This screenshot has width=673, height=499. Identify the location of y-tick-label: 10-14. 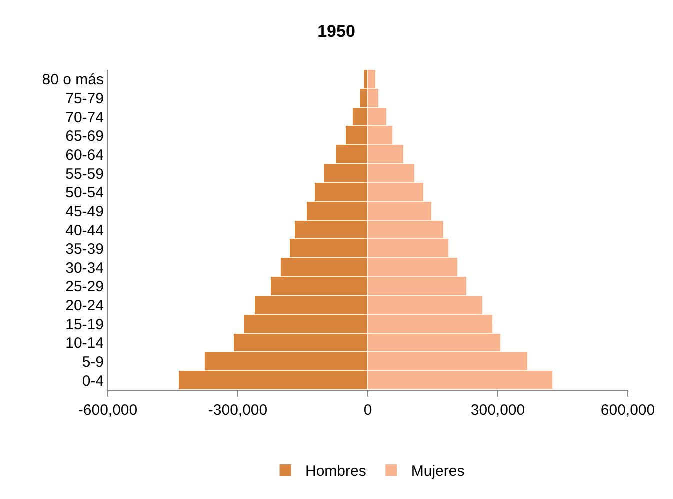
(85, 343).